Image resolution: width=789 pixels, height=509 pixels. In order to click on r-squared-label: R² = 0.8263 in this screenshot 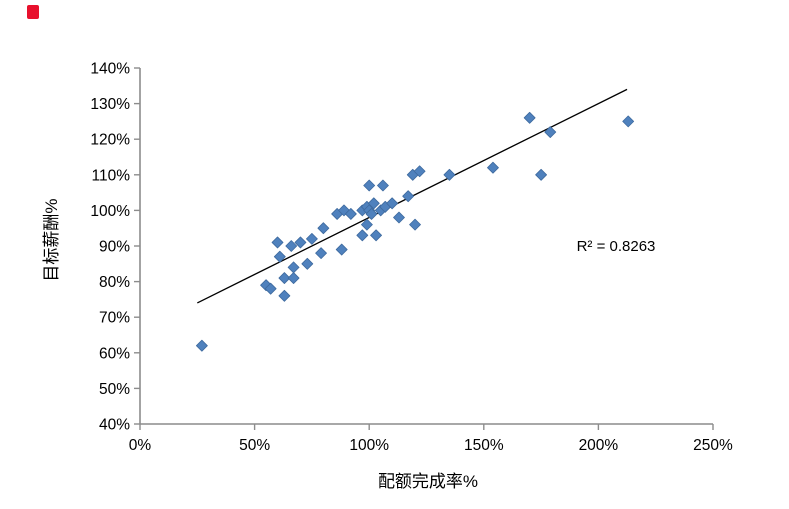, I will do `click(616, 246)`.